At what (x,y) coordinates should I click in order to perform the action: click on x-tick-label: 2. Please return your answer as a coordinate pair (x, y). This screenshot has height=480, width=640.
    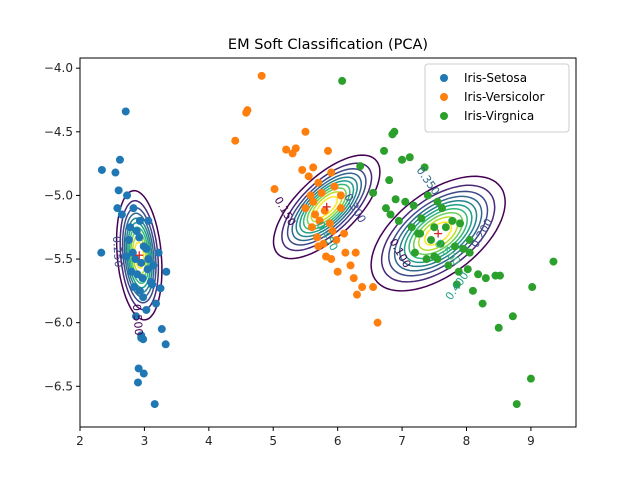
    Looking at the image, I should click on (80, 441).